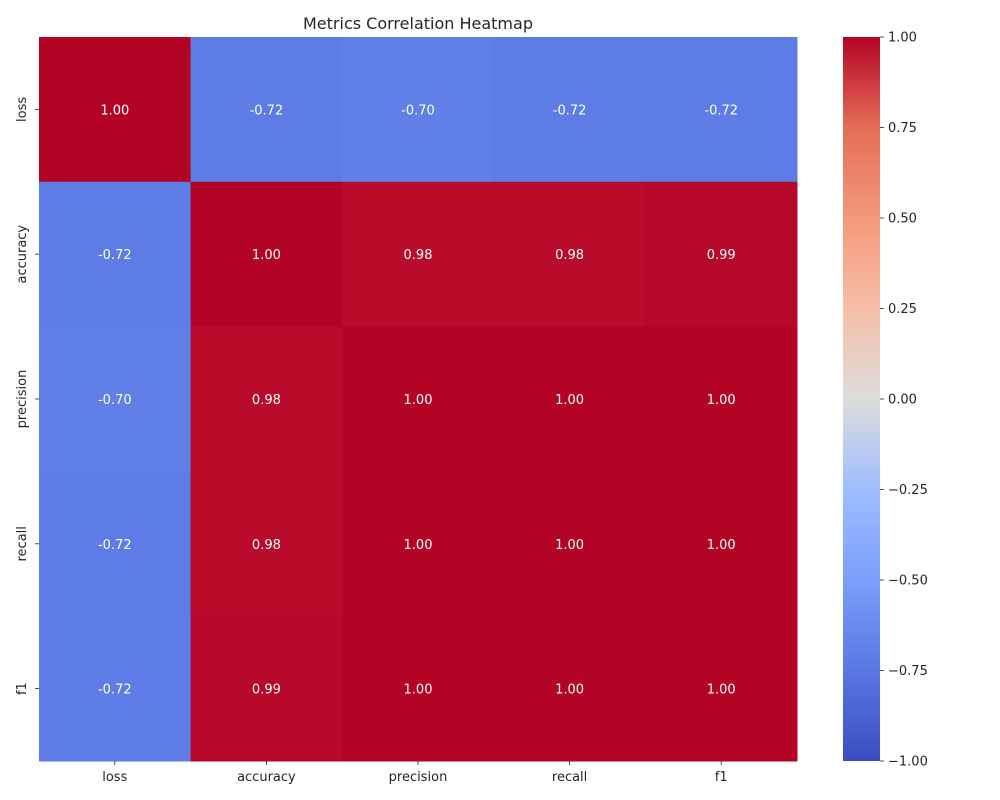  I want to click on colorbar-tick-label: 0.75, so click(902, 128).